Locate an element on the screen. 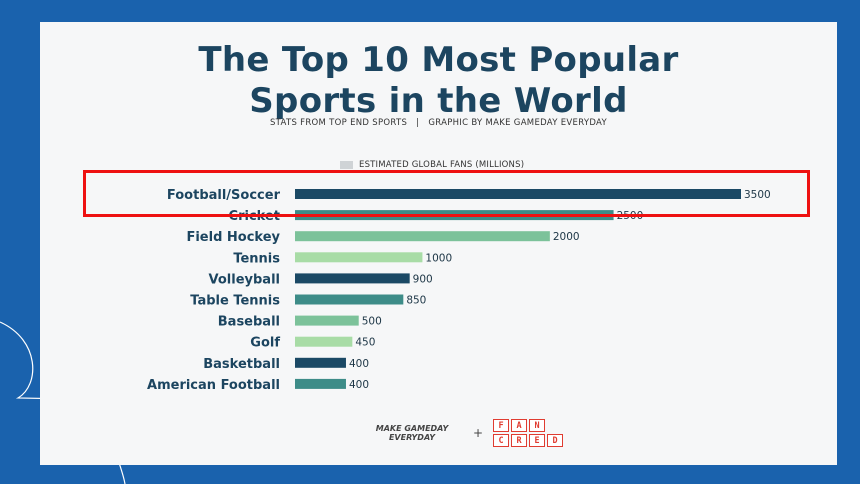  brand-line-1: MAKE GAMEDAY is located at coordinates (412, 428).